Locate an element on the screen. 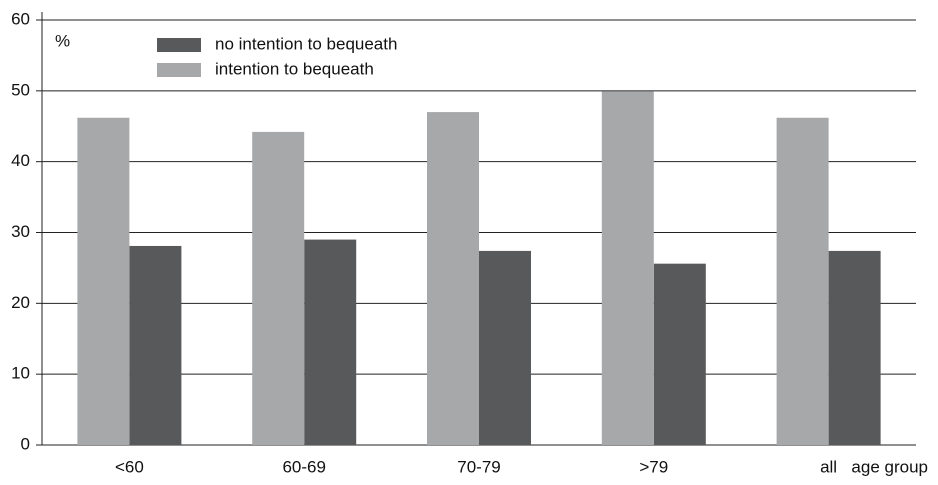 The height and width of the screenshot is (485, 938). x-tick-label: 70-79 is located at coordinates (478, 466).